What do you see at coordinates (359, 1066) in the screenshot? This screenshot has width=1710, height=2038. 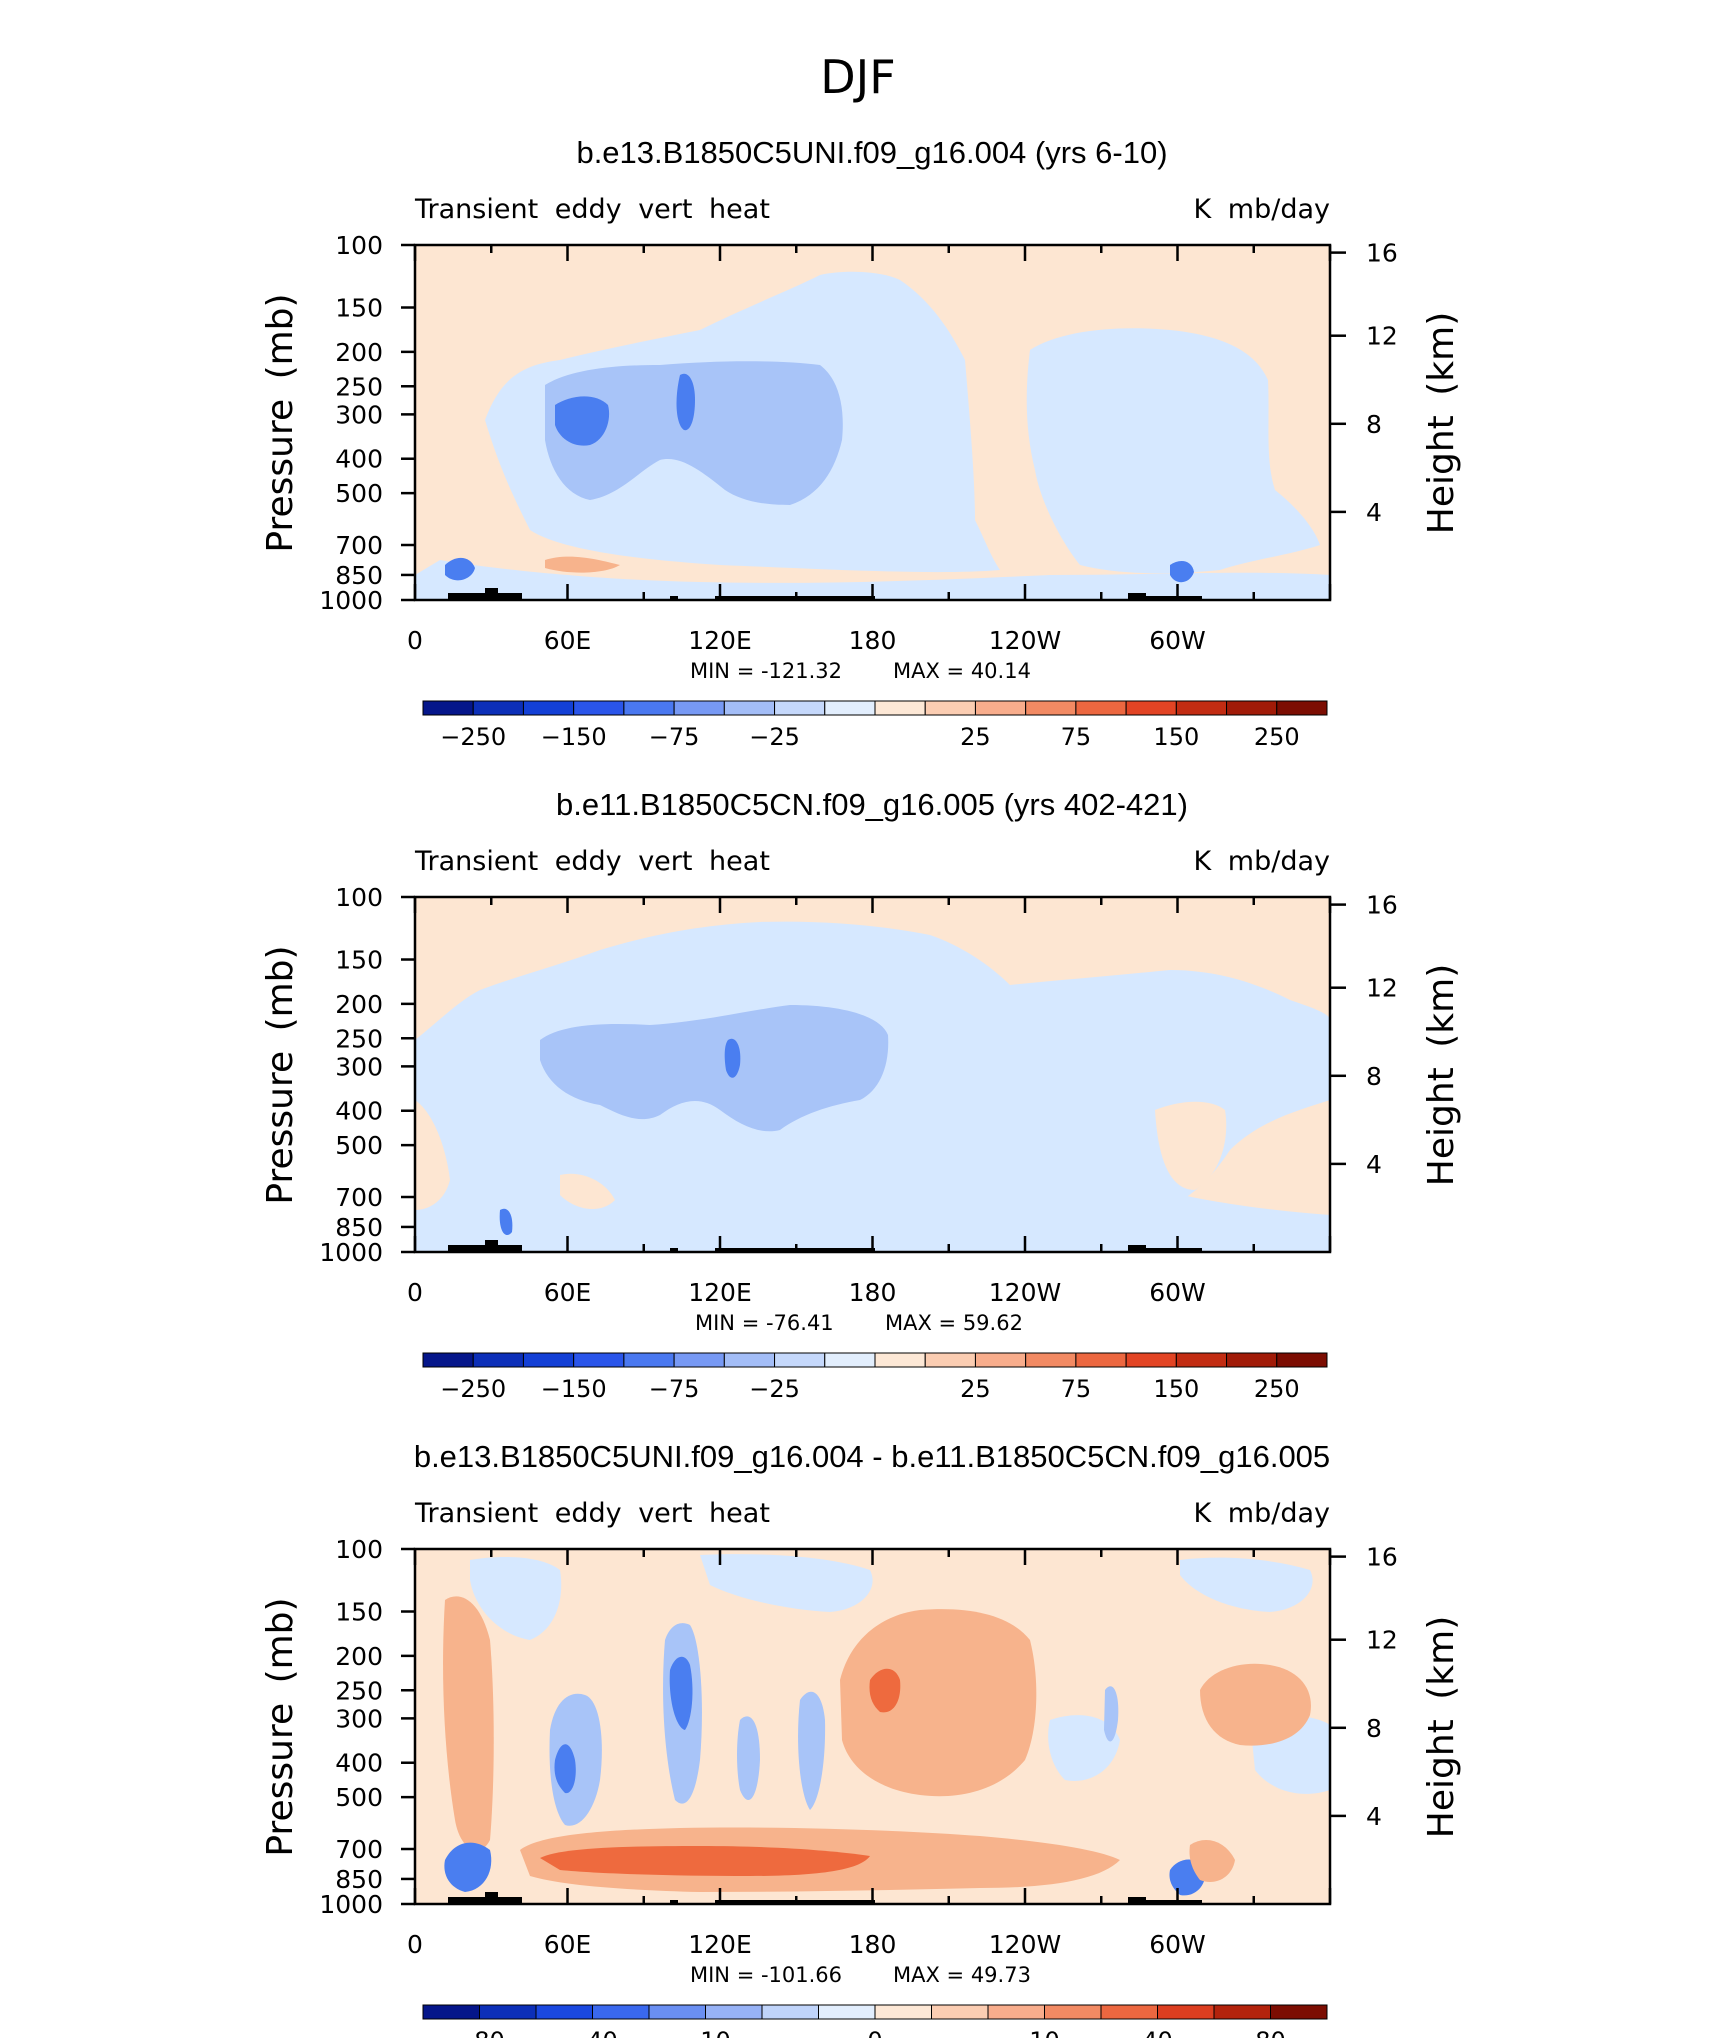 I see `panel-2-pressure-tick-label: 300` at bounding box center [359, 1066].